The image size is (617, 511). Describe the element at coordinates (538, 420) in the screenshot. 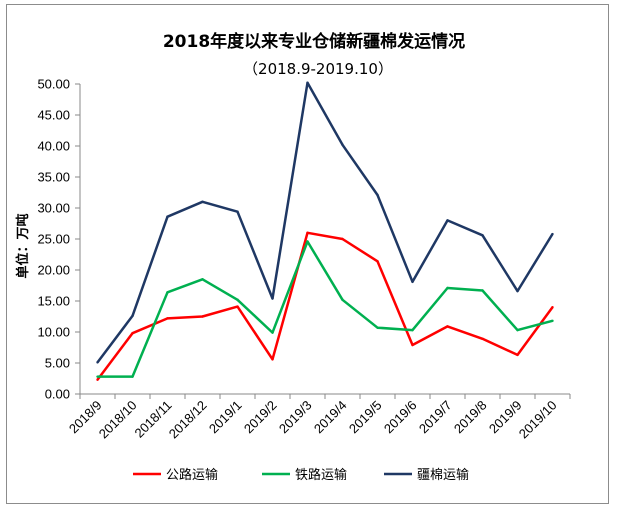

I see `x-tick-label: 2019/10` at that location.